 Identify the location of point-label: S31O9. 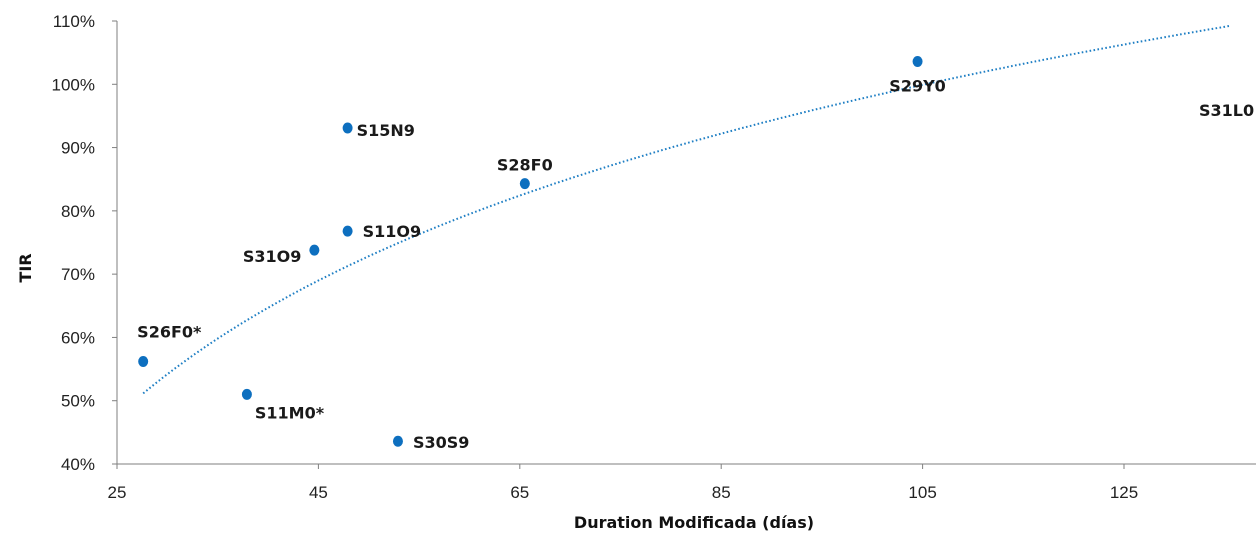
(272, 256).